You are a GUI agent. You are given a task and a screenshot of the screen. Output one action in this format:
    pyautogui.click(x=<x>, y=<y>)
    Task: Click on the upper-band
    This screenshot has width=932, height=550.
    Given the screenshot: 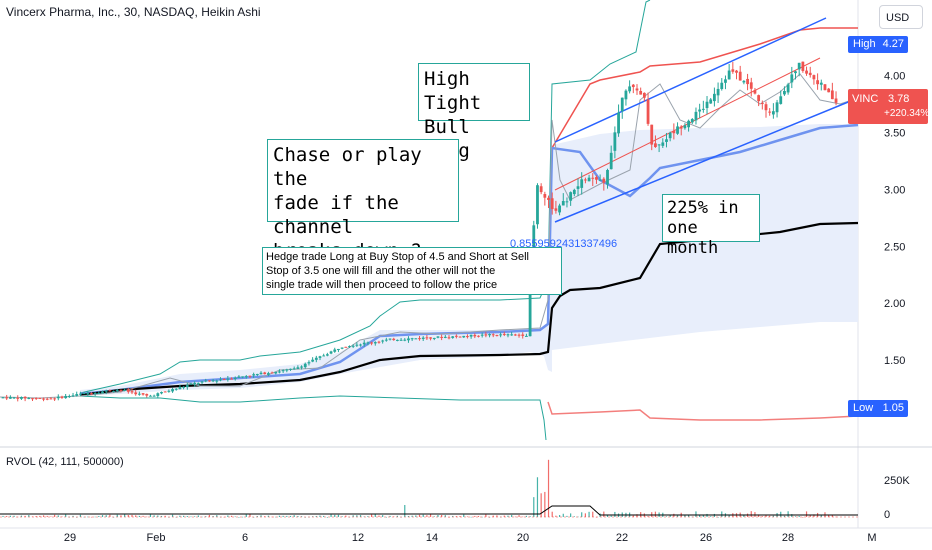 What is the action you would take?
    pyautogui.click(x=704, y=88)
    